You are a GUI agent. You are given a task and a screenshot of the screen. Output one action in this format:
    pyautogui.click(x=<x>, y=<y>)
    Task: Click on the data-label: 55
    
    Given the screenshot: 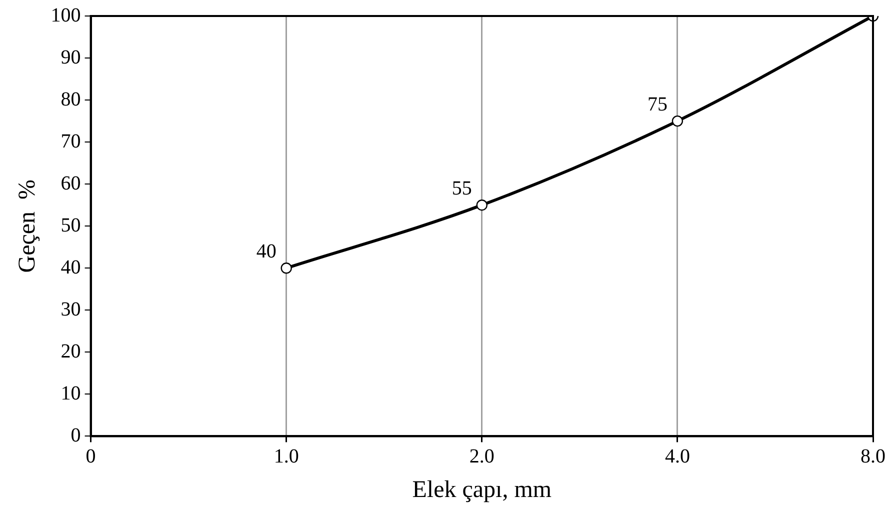 What is the action you would take?
    pyautogui.click(x=462, y=188)
    